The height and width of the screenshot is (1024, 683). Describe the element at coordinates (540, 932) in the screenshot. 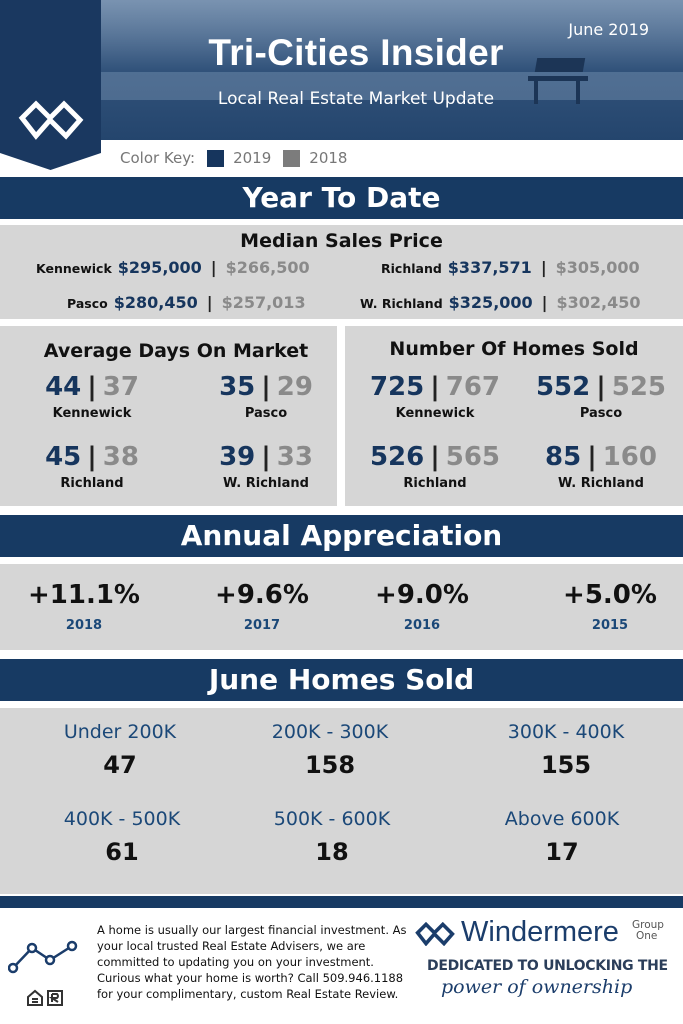

I see `brand-name: Windermere` at that location.